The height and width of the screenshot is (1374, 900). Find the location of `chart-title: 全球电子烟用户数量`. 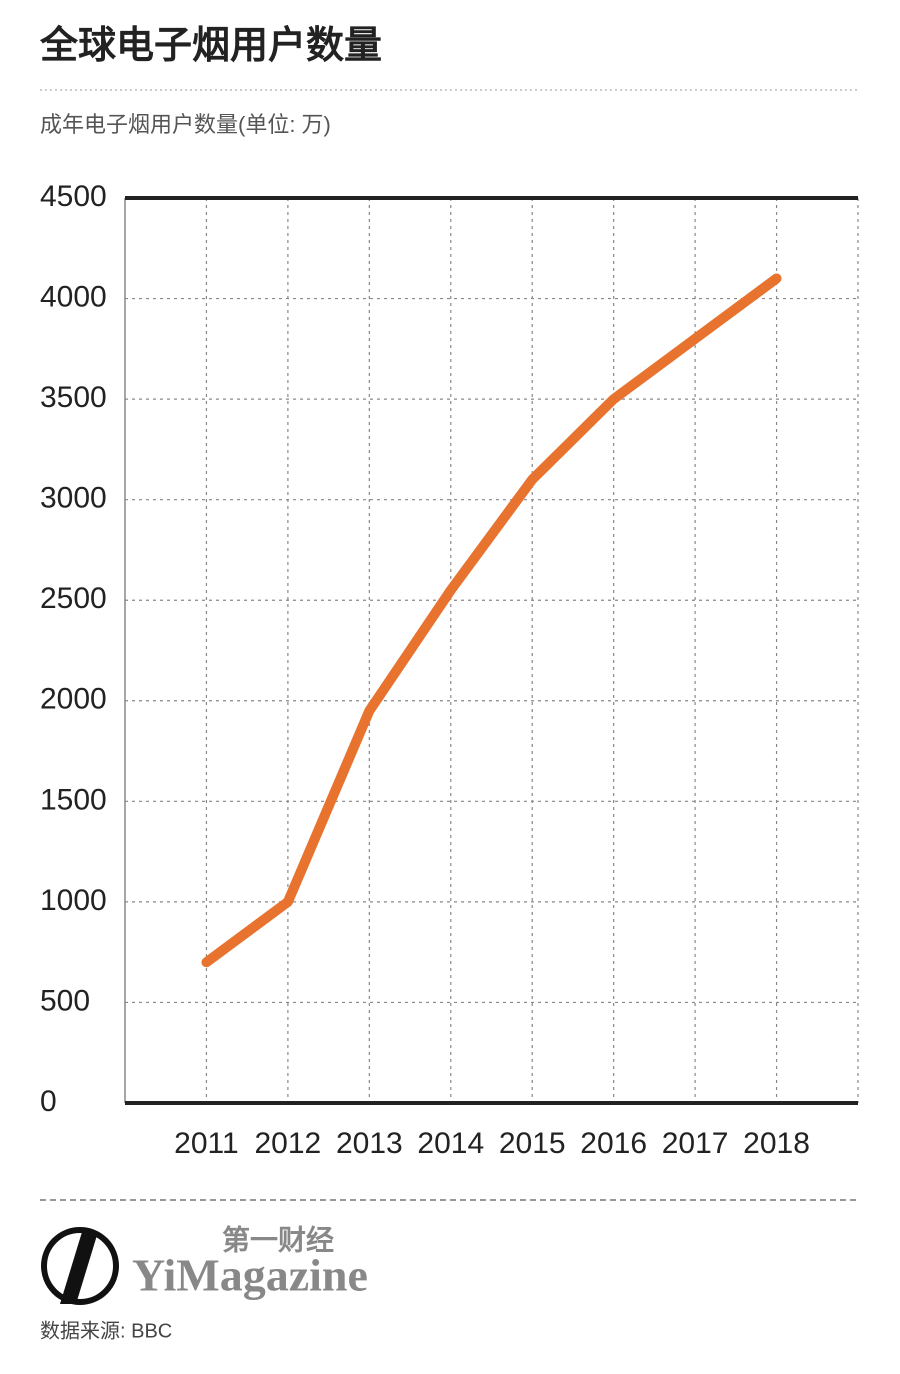

chart-title: 全球电子烟用户数量 is located at coordinates (210, 45).